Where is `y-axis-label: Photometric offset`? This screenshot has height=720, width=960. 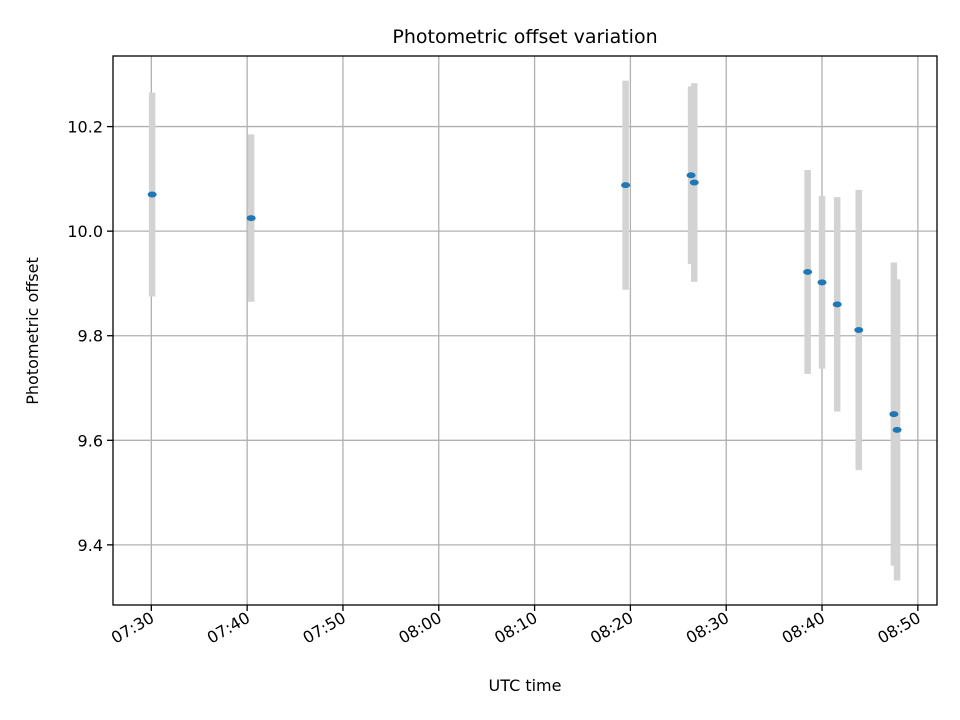
y-axis-label: Photometric offset is located at coordinates (32, 331).